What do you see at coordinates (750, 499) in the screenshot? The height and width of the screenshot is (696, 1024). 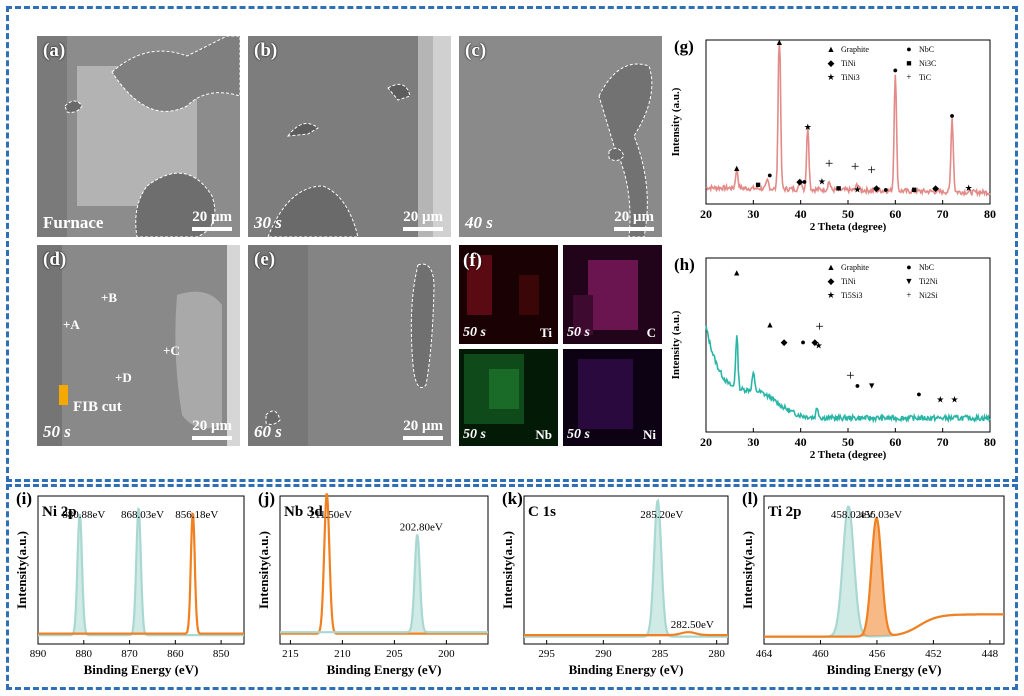 I see `panel-label: (l)` at bounding box center [750, 499].